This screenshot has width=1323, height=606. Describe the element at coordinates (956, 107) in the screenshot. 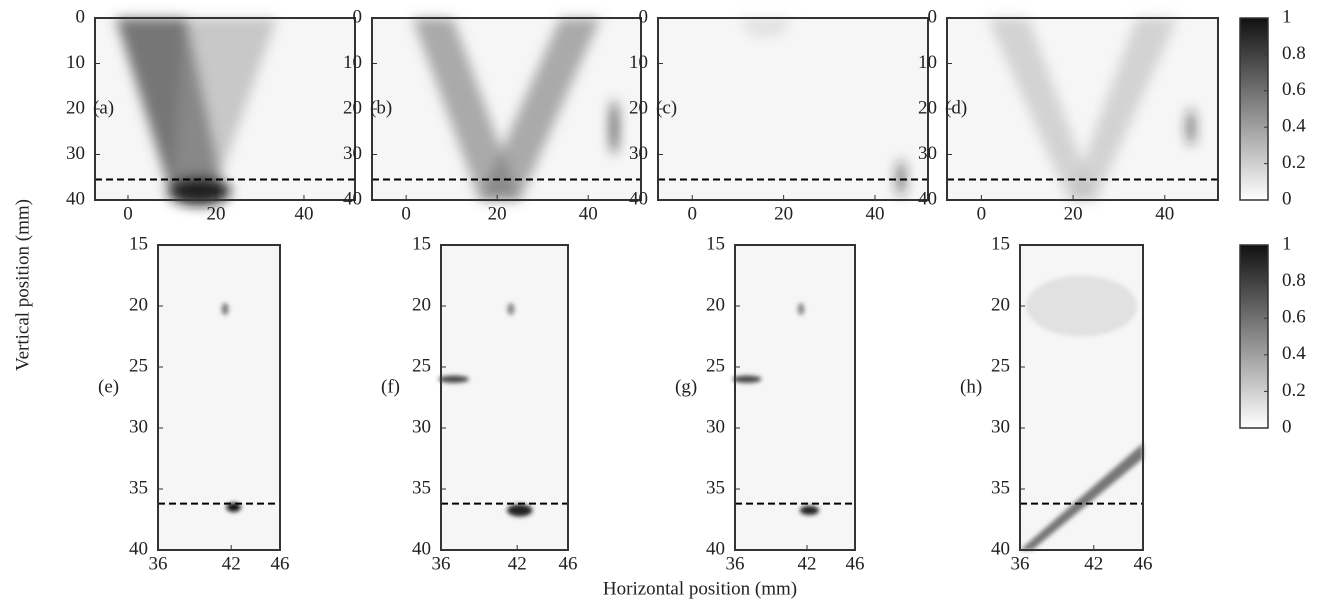

I see `panel-label: (d)` at that location.